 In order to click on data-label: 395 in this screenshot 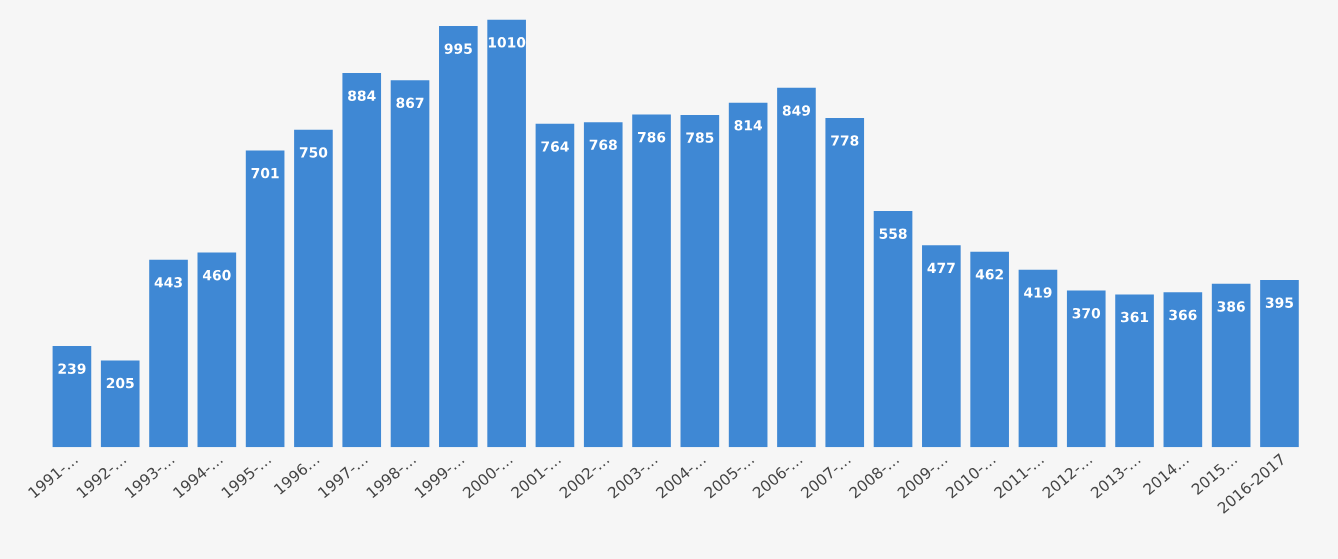, I will do `click(1279, 302)`.